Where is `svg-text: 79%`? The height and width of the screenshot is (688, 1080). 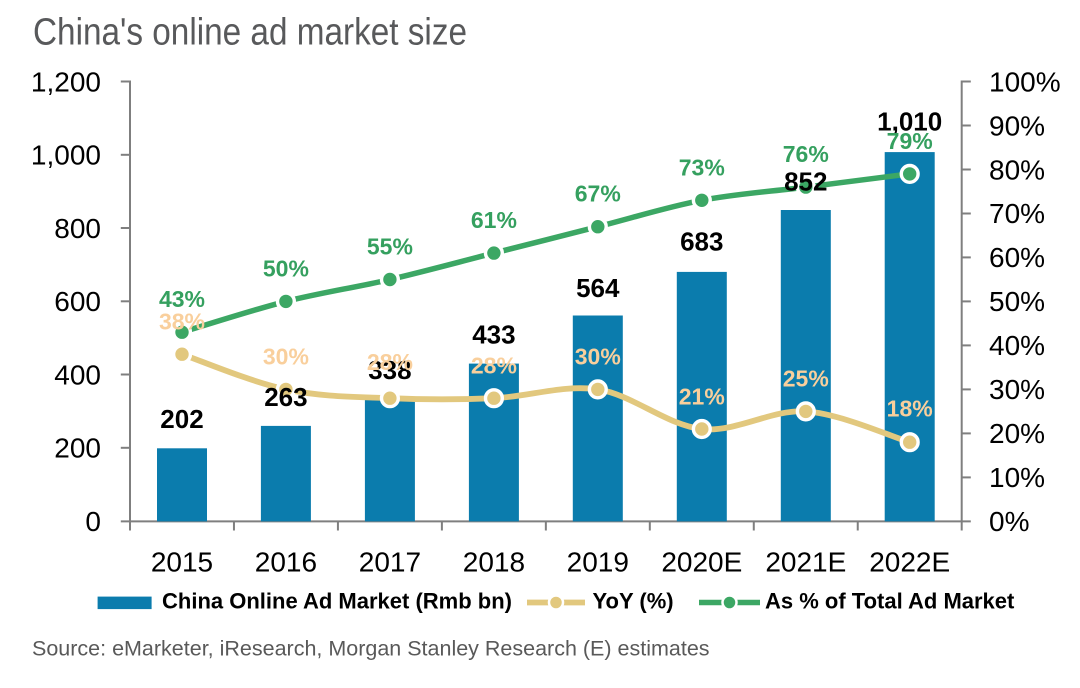 svg-text: 79% is located at coordinates (910, 141).